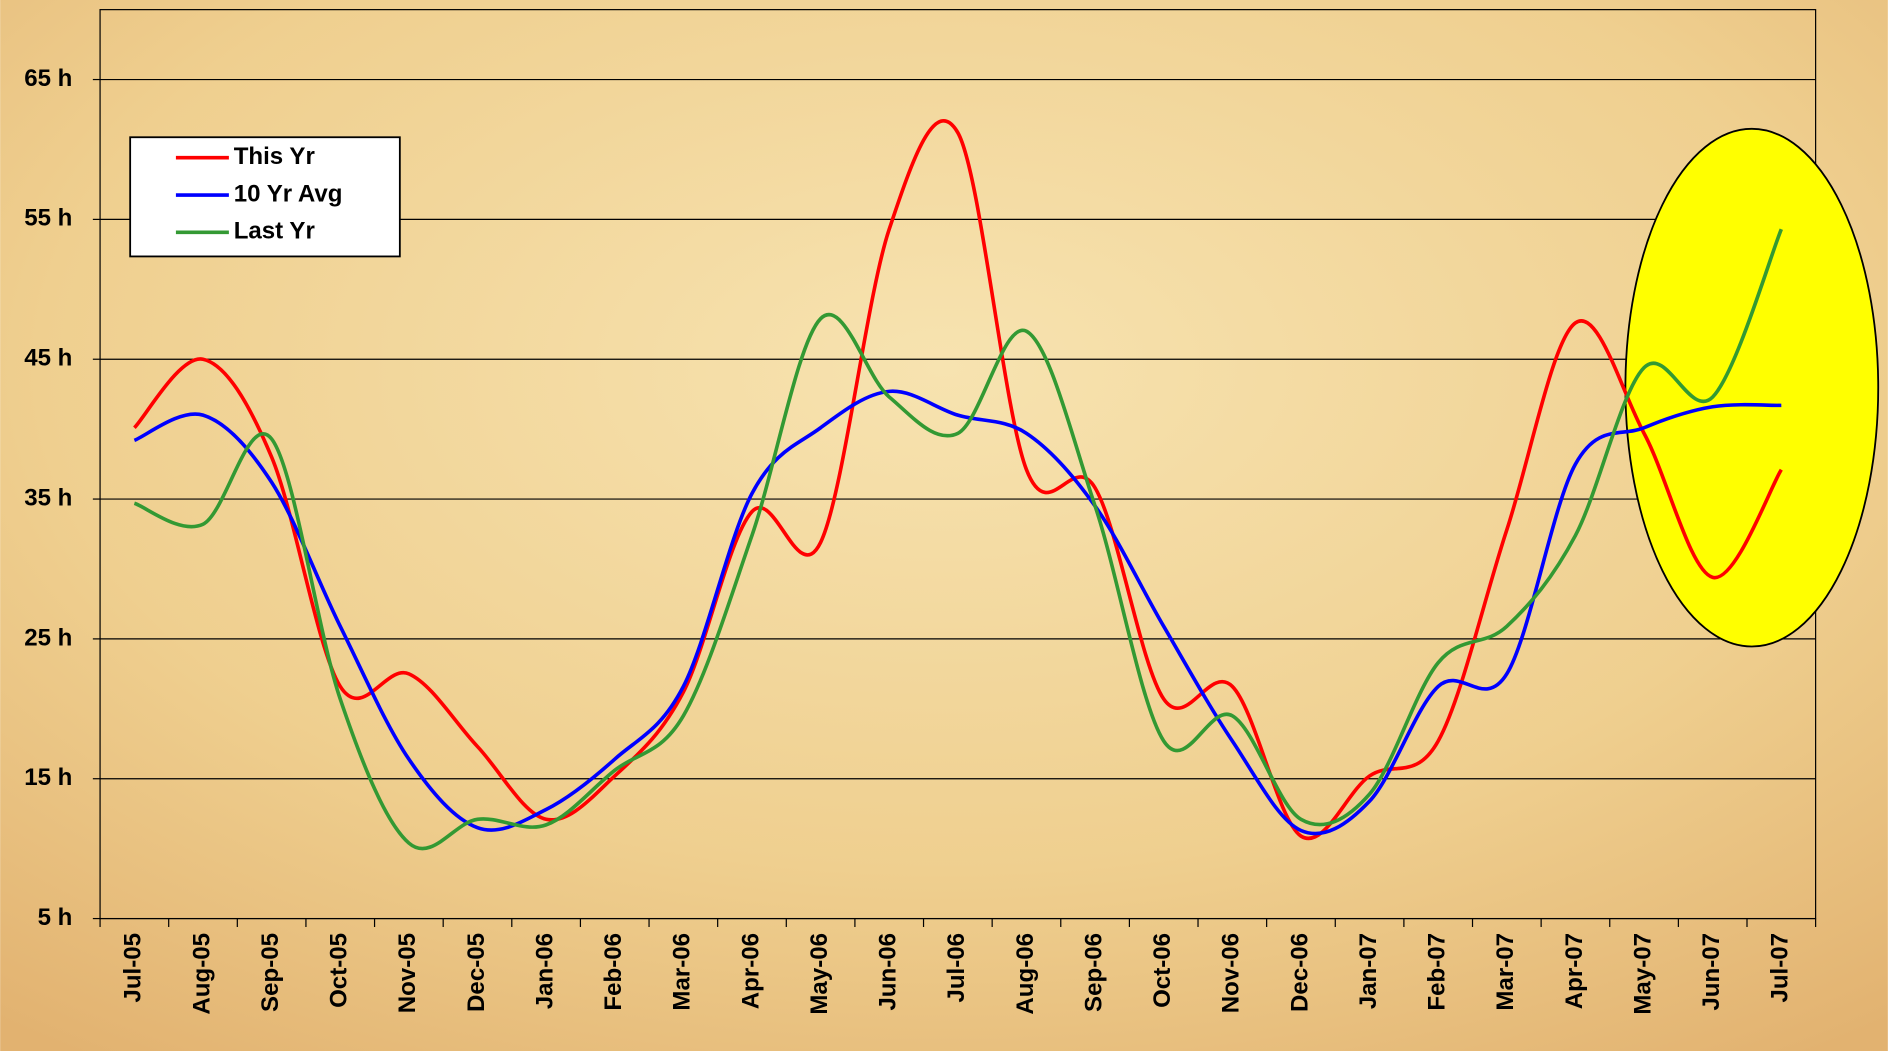 The height and width of the screenshot is (1056, 1888). I want to click on x-tick-label: Jun-07, so click(1711, 972).